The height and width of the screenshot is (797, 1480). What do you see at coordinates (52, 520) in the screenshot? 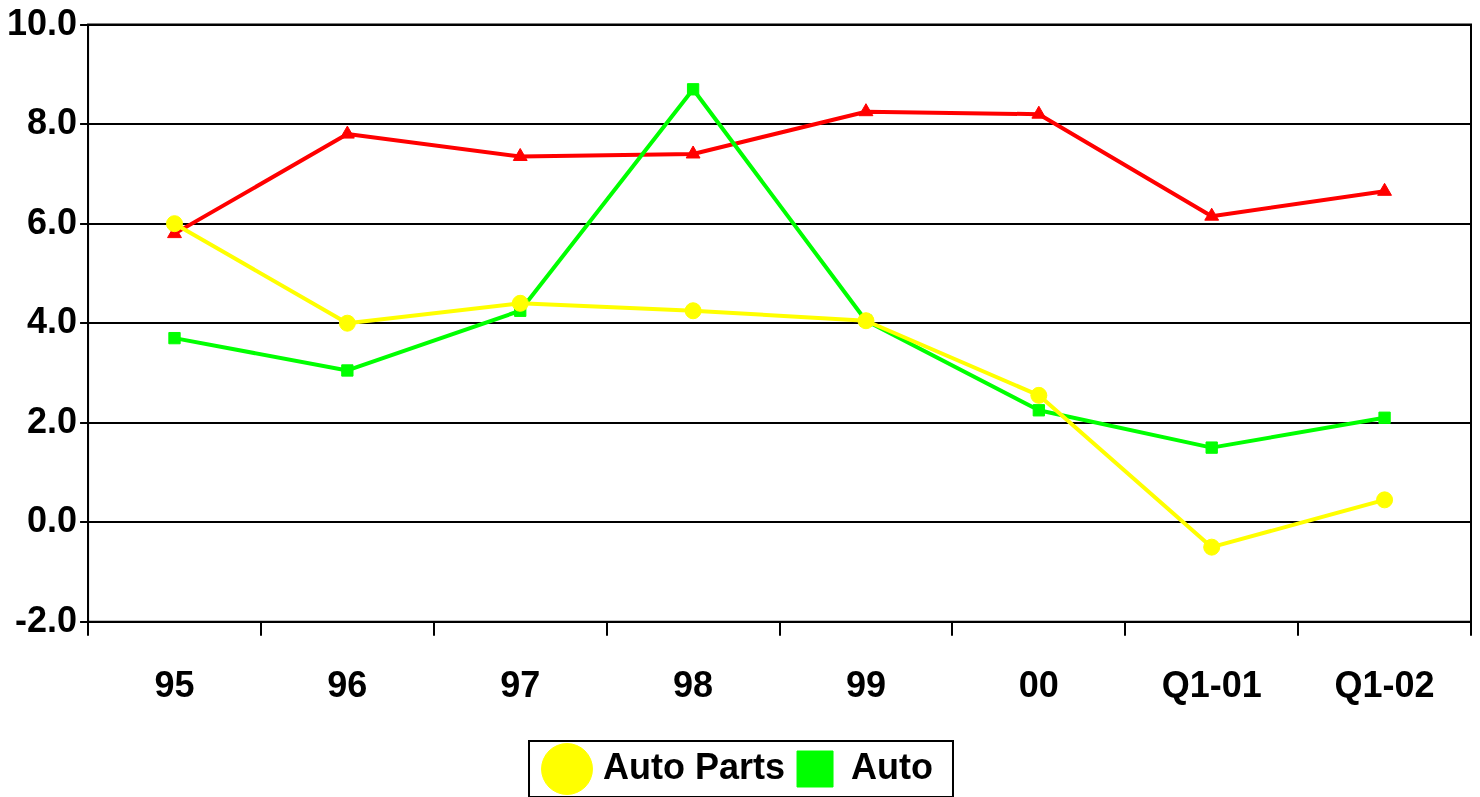
I see `y-tick-label: 0.0` at bounding box center [52, 520].